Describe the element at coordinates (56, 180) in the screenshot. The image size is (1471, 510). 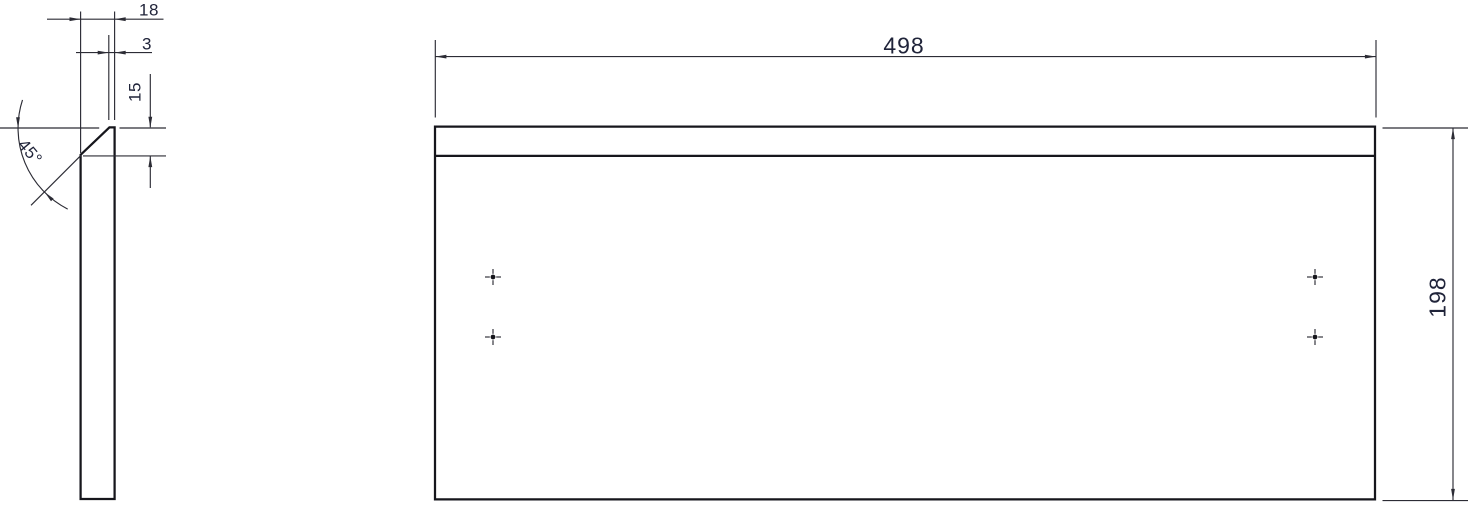
I see `chamfer-extension-line` at that location.